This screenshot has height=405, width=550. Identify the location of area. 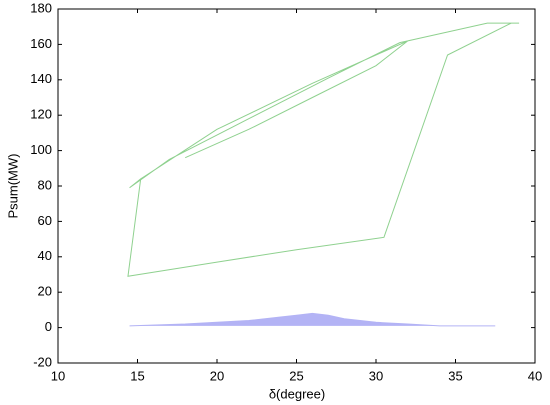
(312, 319).